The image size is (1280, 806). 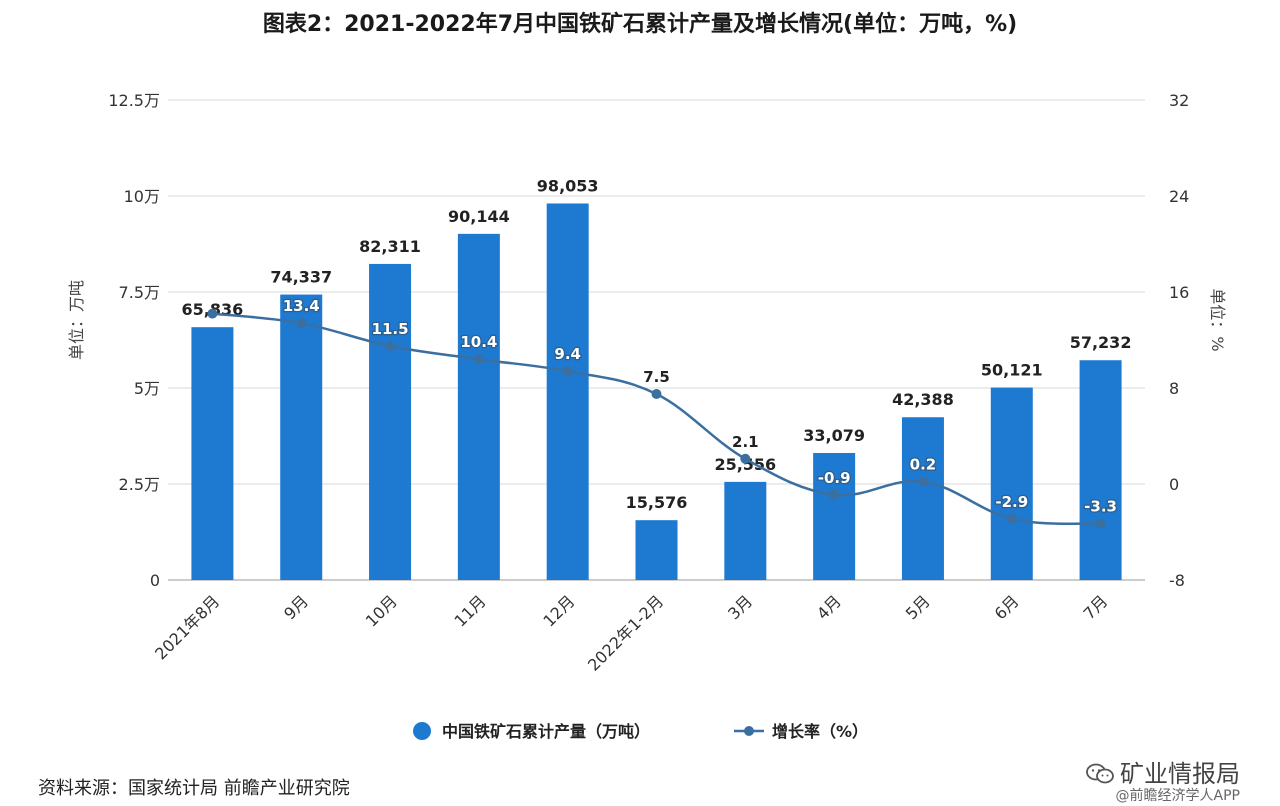 I want to click on legend-line-dot, so click(x=749, y=731).